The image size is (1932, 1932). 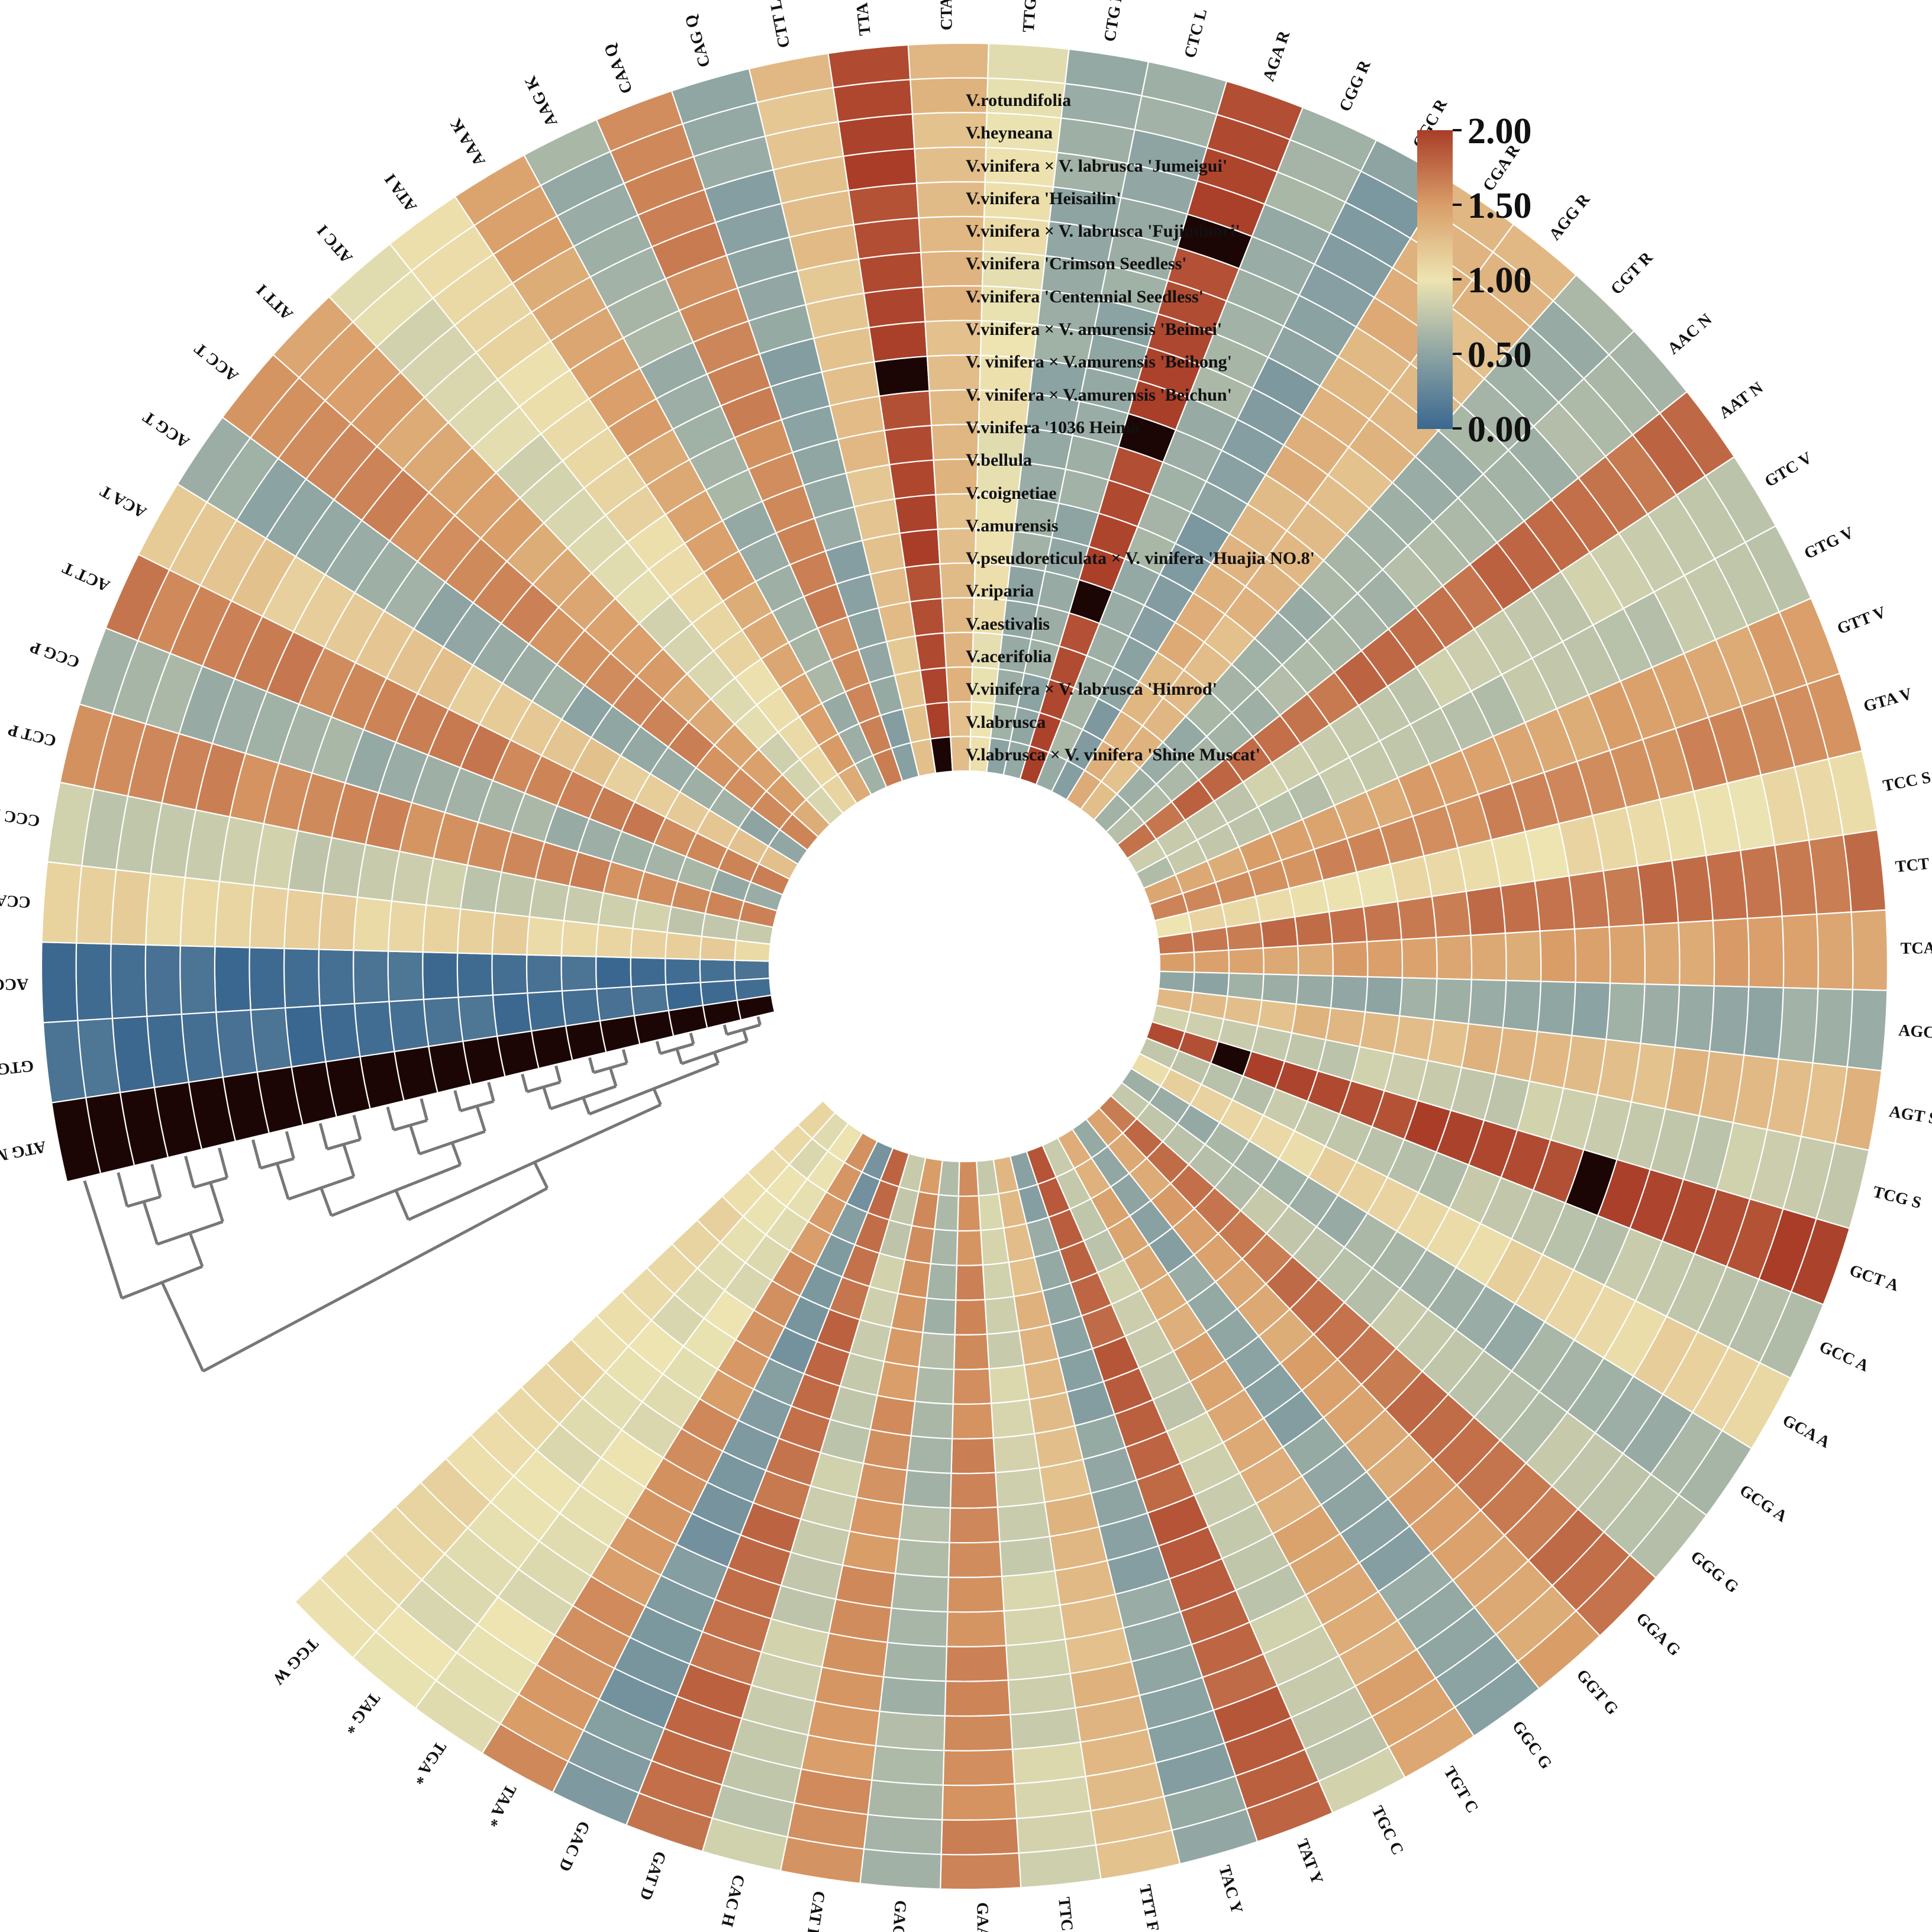 I want to click on codon-label: AGT S, so click(x=1910, y=1115).